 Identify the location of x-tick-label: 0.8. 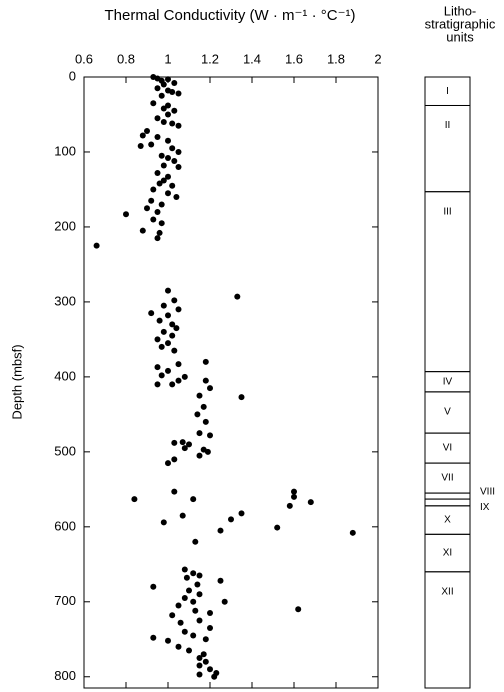
(126, 58).